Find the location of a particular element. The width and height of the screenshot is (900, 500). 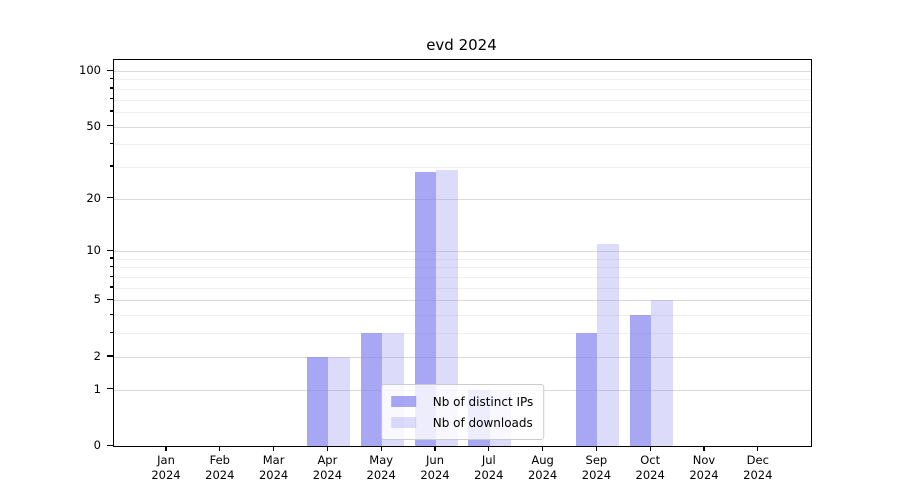

bar-downloads-sep is located at coordinates (608, 345).